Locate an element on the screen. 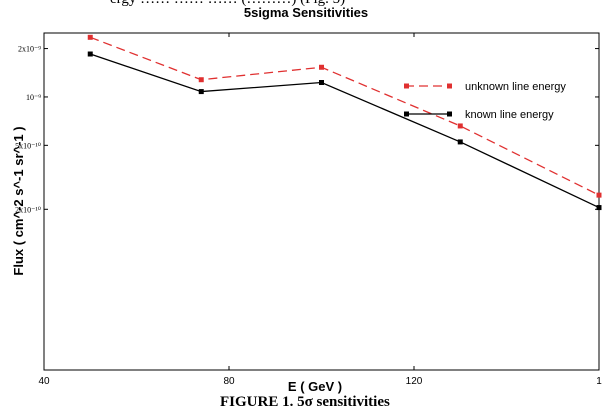  y-tick-label: 2x10⁻⁹ is located at coordinates (29, 49).